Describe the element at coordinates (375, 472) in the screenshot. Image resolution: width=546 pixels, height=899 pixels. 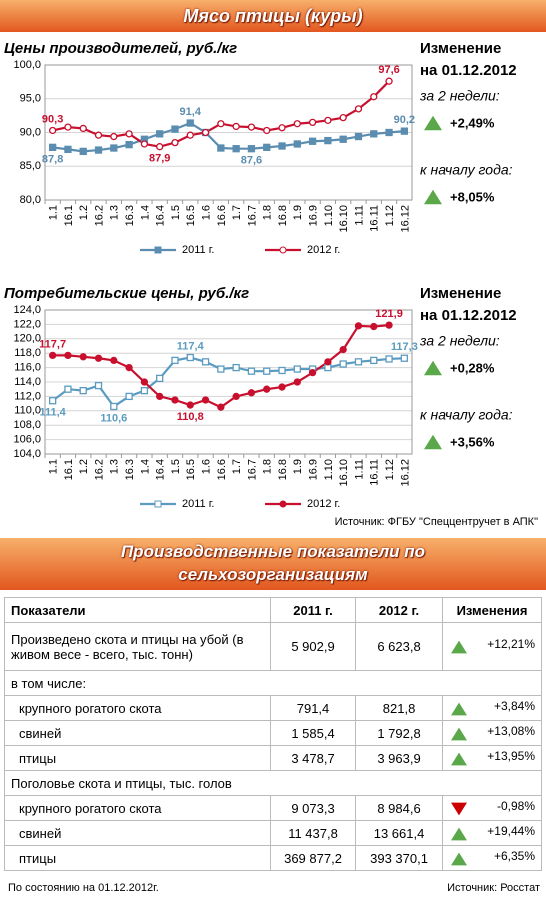
I see `x-tick-label: 16.11` at that location.